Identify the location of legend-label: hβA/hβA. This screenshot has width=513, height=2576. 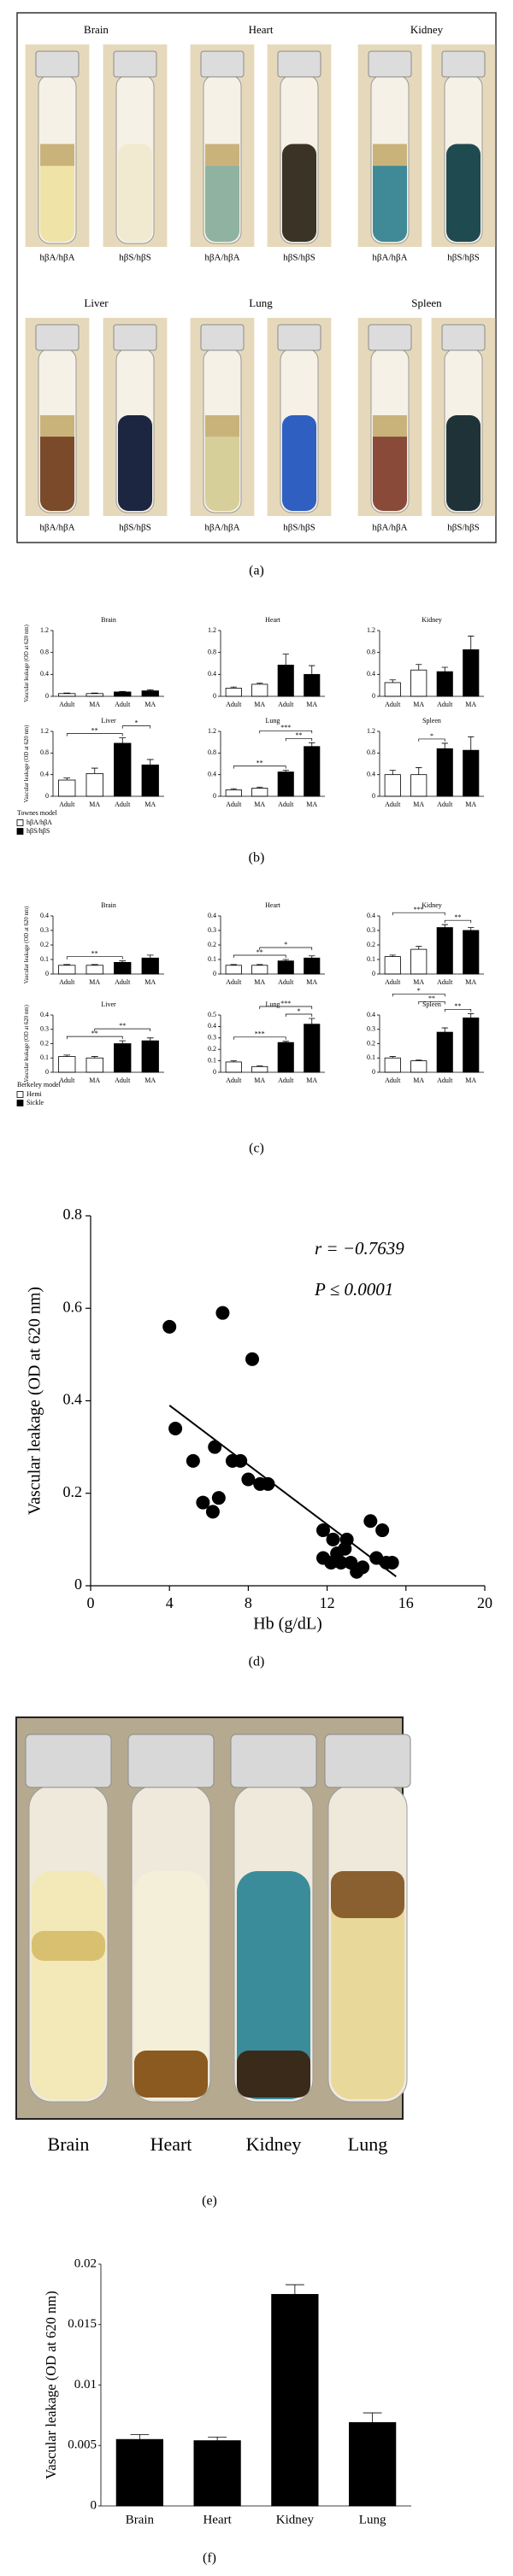
(39, 822).